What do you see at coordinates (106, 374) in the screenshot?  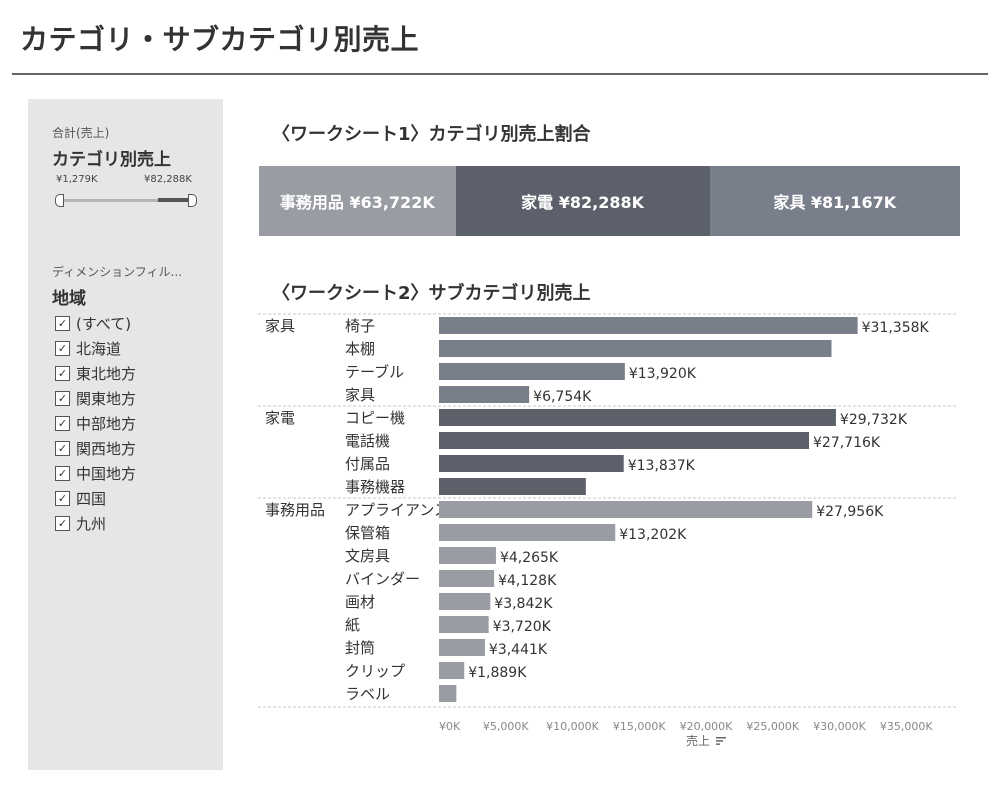 I see `region-filter-label: 東北地方` at bounding box center [106, 374].